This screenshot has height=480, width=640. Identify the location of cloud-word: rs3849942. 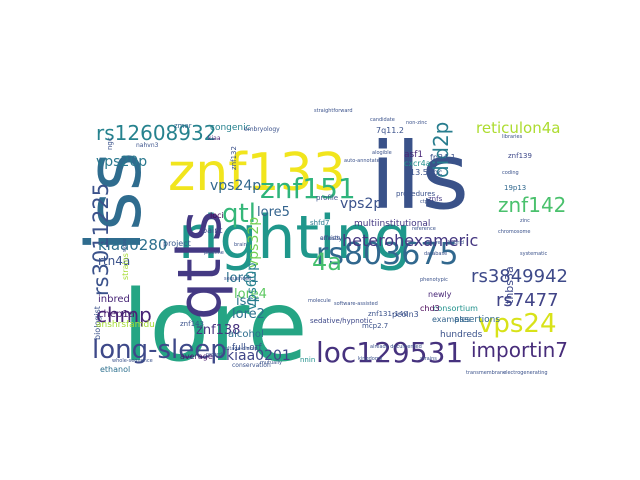
(519, 276).